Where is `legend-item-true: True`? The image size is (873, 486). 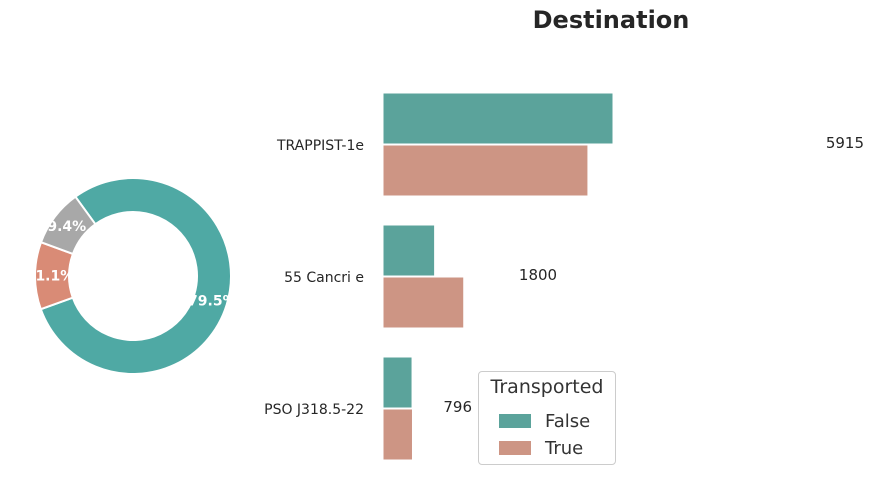 legend-item-true: True is located at coordinates (541, 448).